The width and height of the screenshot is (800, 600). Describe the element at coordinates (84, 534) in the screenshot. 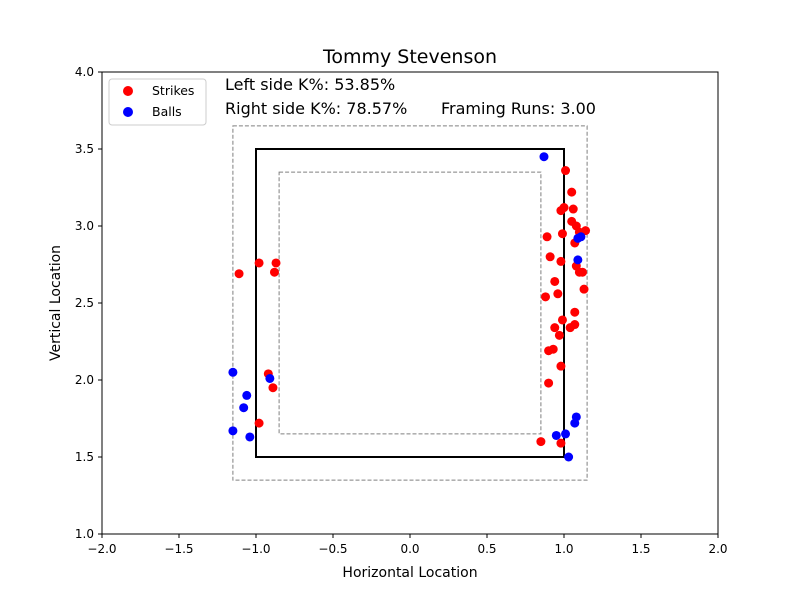

I see `y-tick-label: 1.0` at that location.